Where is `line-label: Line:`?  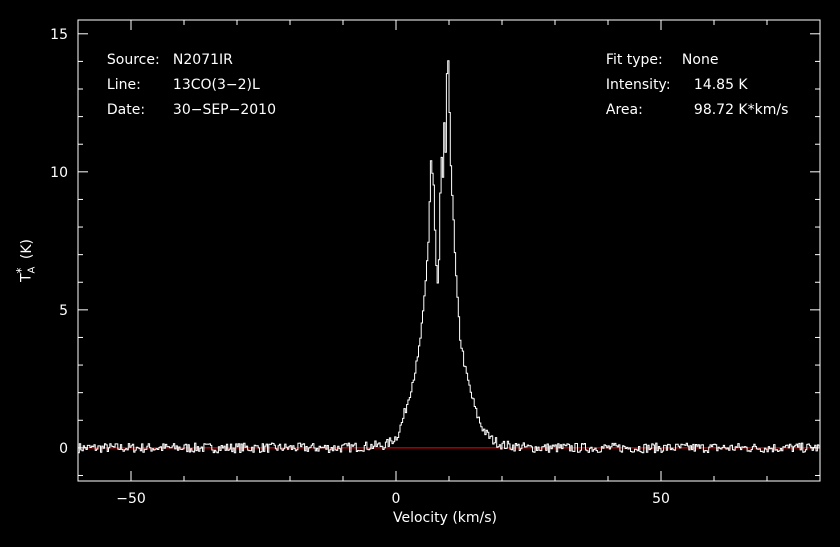 line-label: Line: is located at coordinates (123, 85).